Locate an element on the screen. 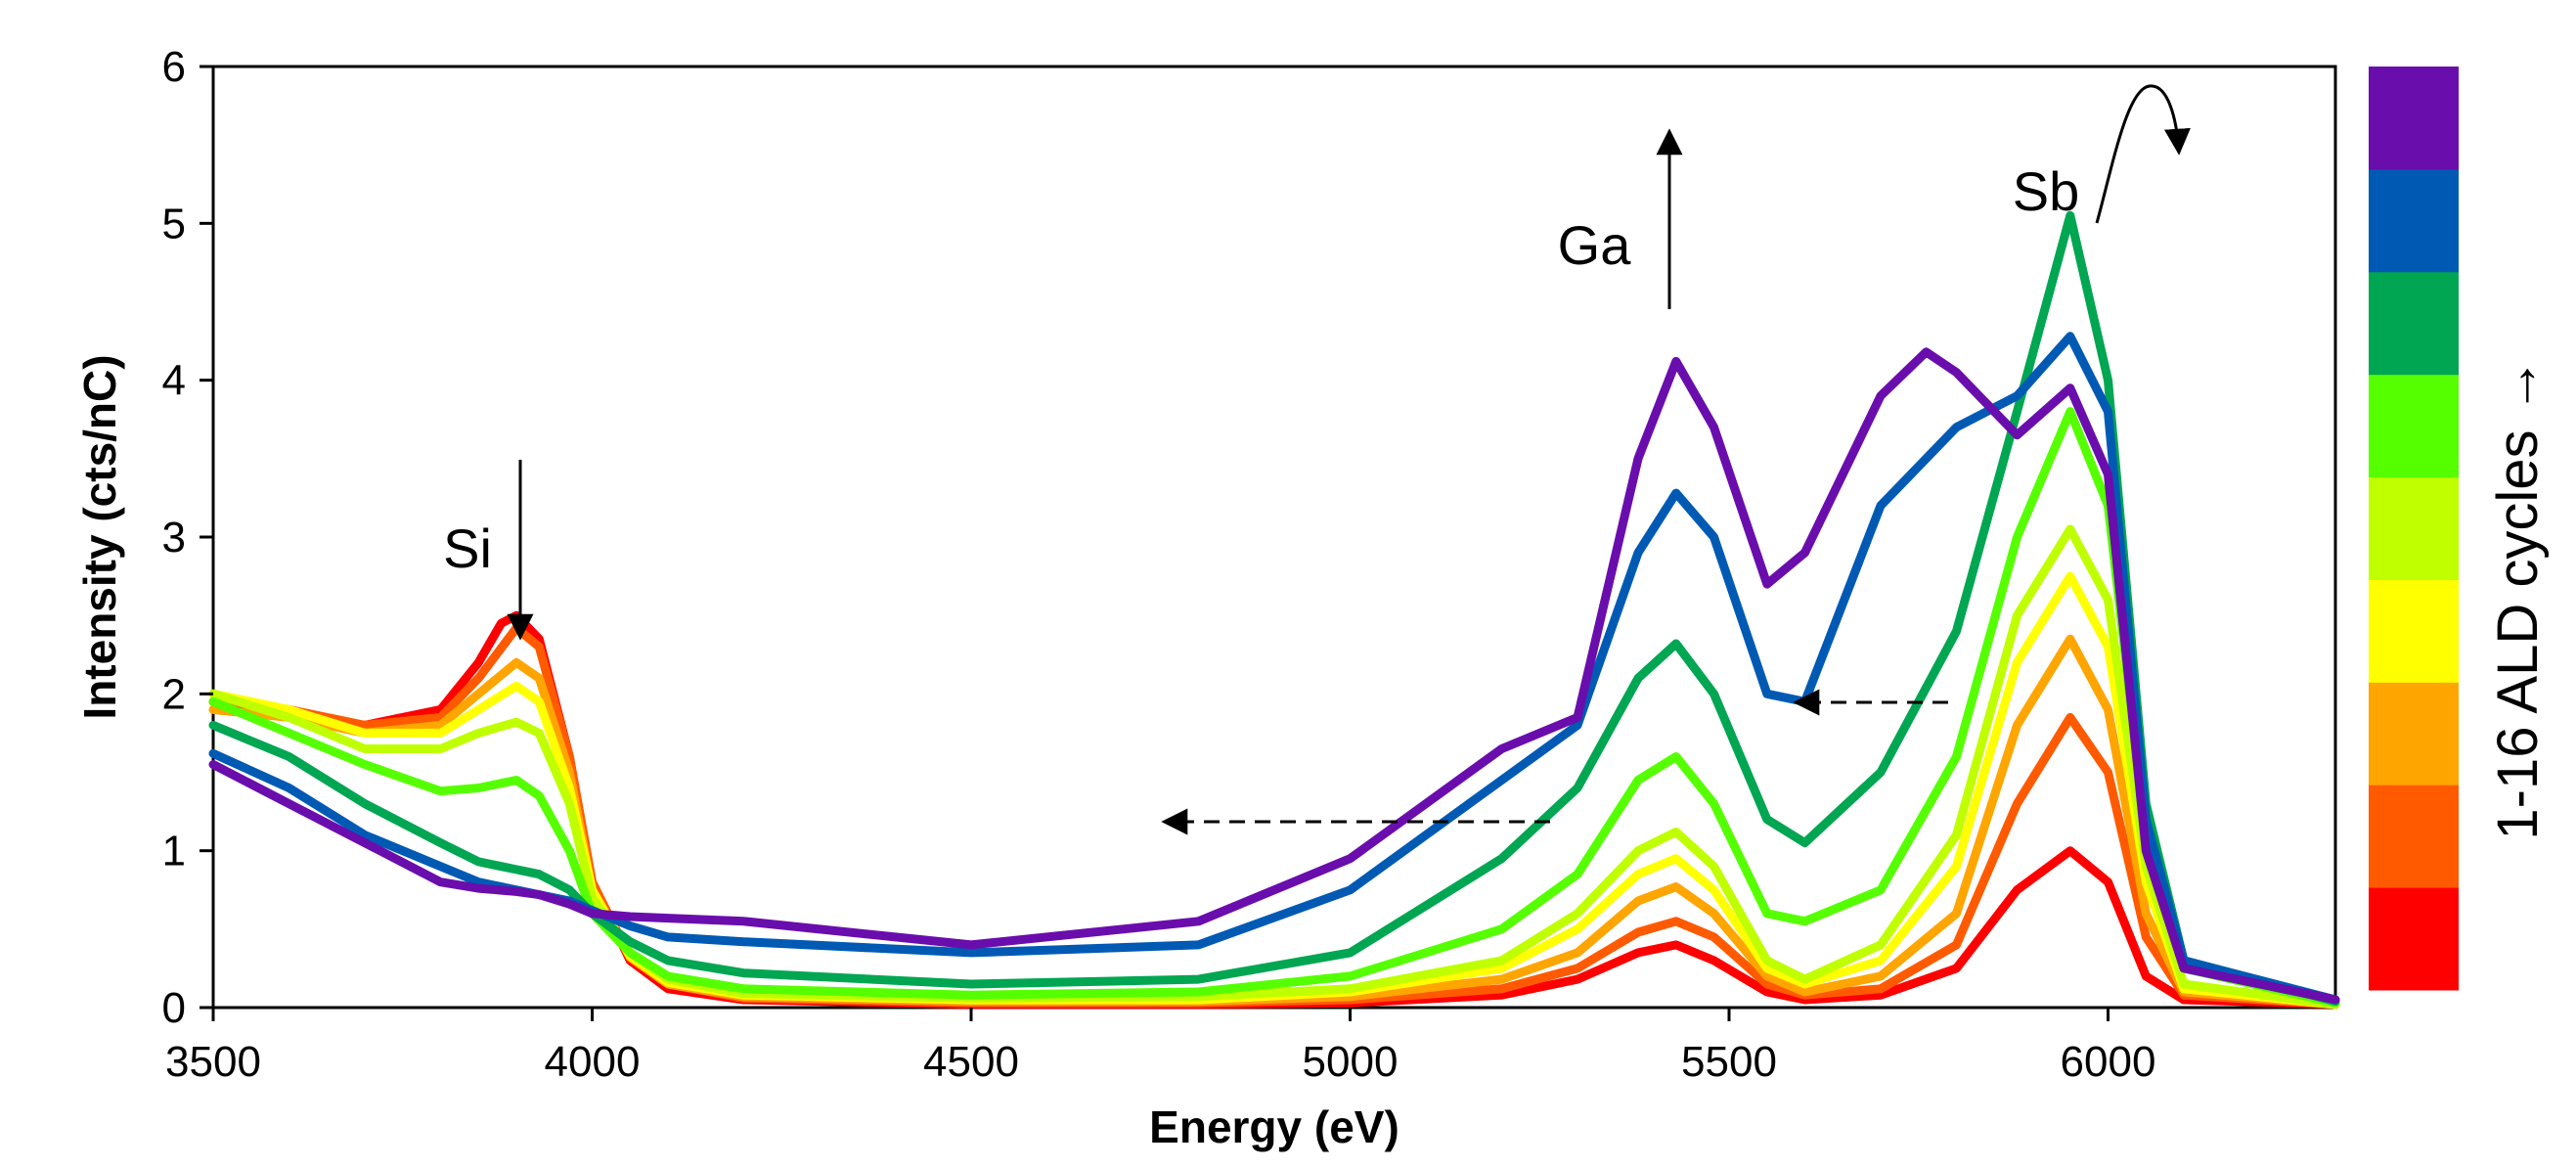  x-tick-label: 3500 is located at coordinates (213, 1062).